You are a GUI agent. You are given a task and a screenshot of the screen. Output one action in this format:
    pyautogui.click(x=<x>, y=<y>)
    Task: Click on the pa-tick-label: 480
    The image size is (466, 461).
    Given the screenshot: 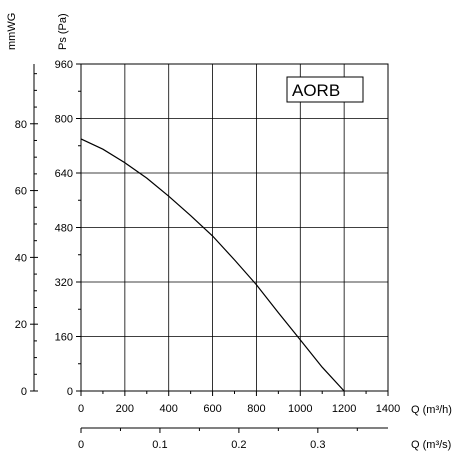 What is the action you would take?
    pyautogui.click(x=64, y=229)
    